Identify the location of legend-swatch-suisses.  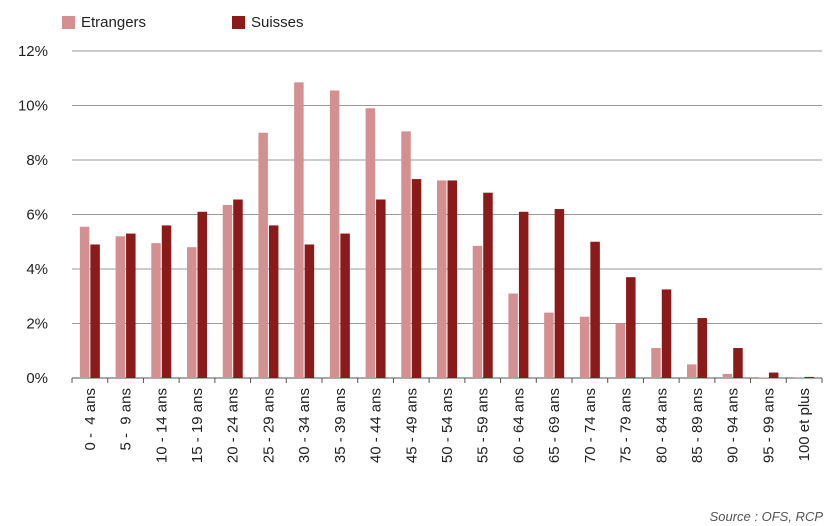
(238, 22).